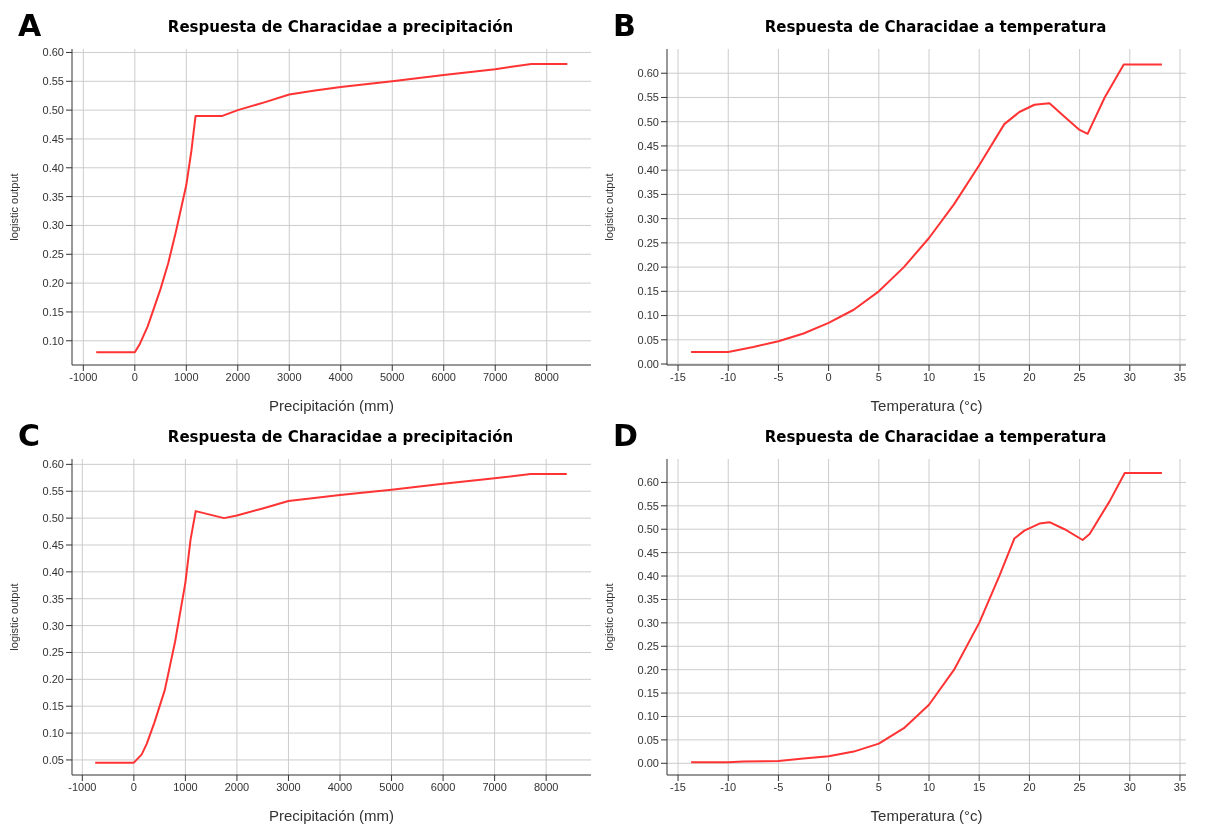 This screenshot has height=833, width=1206. Describe the element at coordinates (29, 435) in the screenshot. I see `text: C` at that location.